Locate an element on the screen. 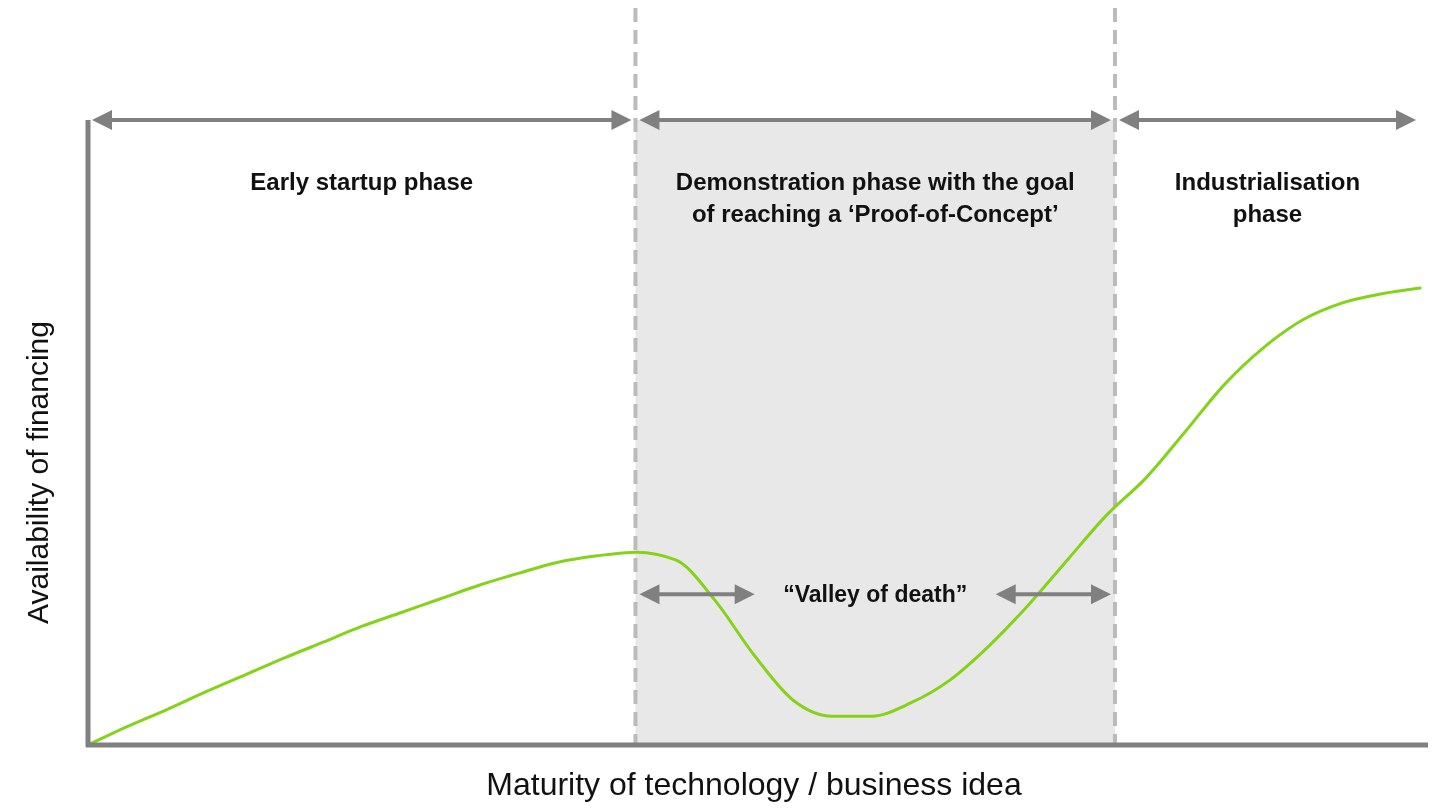  x-axis-title: Maturity of technology / business idea is located at coordinates (754, 784).